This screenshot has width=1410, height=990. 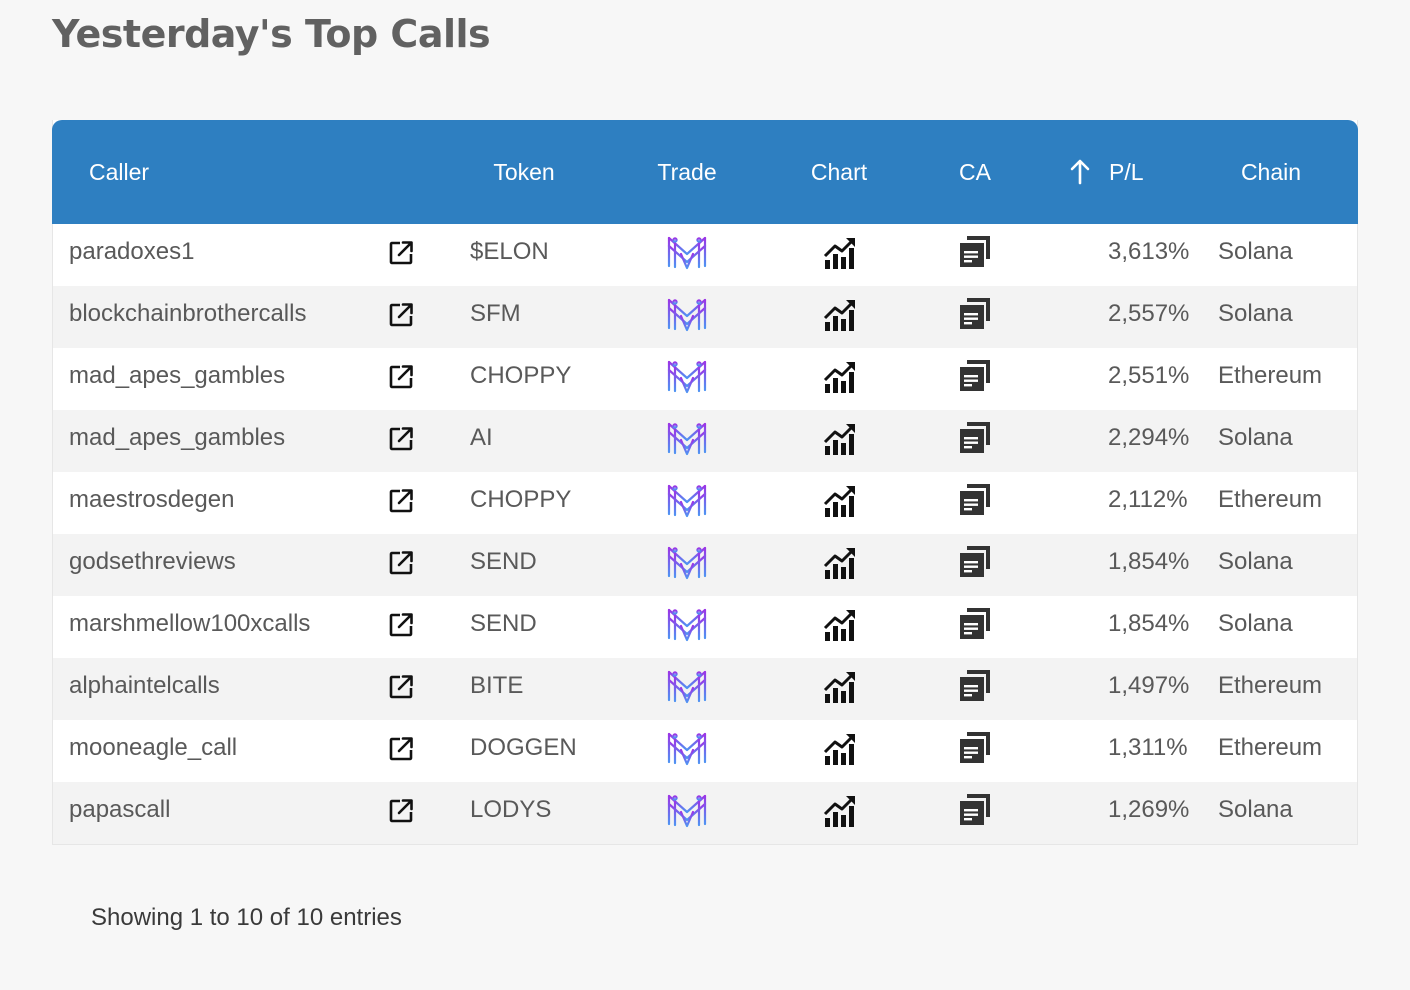 What do you see at coordinates (190, 623) in the screenshot?
I see `caller-name: marshmellow100xcalls` at bounding box center [190, 623].